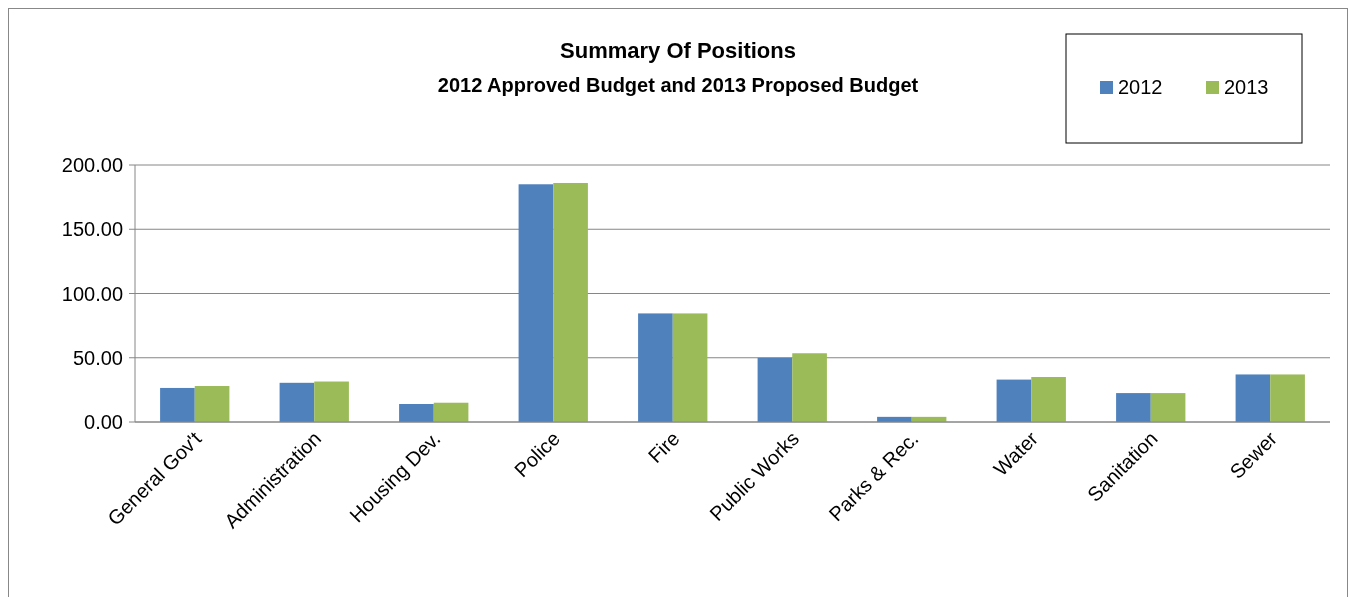 The image size is (1348, 597). What do you see at coordinates (678, 85) in the screenshot?
I see `chart-subtitle: 2012 Approved Budget and 2013 Proposed Budget` at bounding box center [678, 85].